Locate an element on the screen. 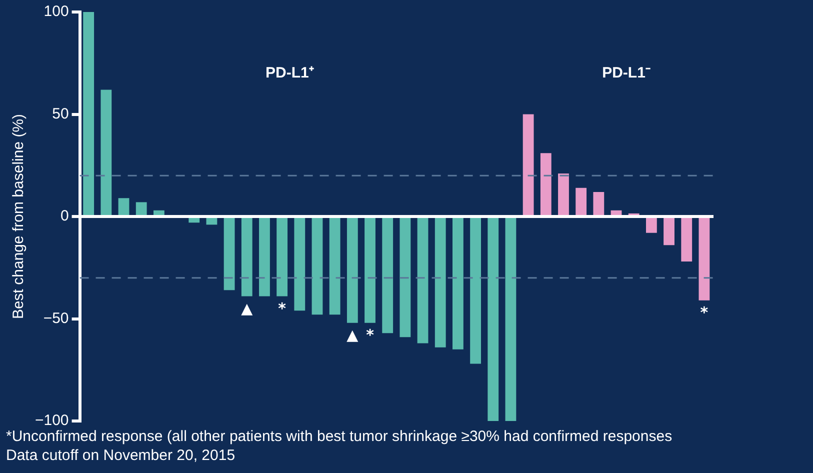 Image resolution: width=813 pixels, height=473 pixels. y-tick-label: −100 is located at coordinates (51, 421).